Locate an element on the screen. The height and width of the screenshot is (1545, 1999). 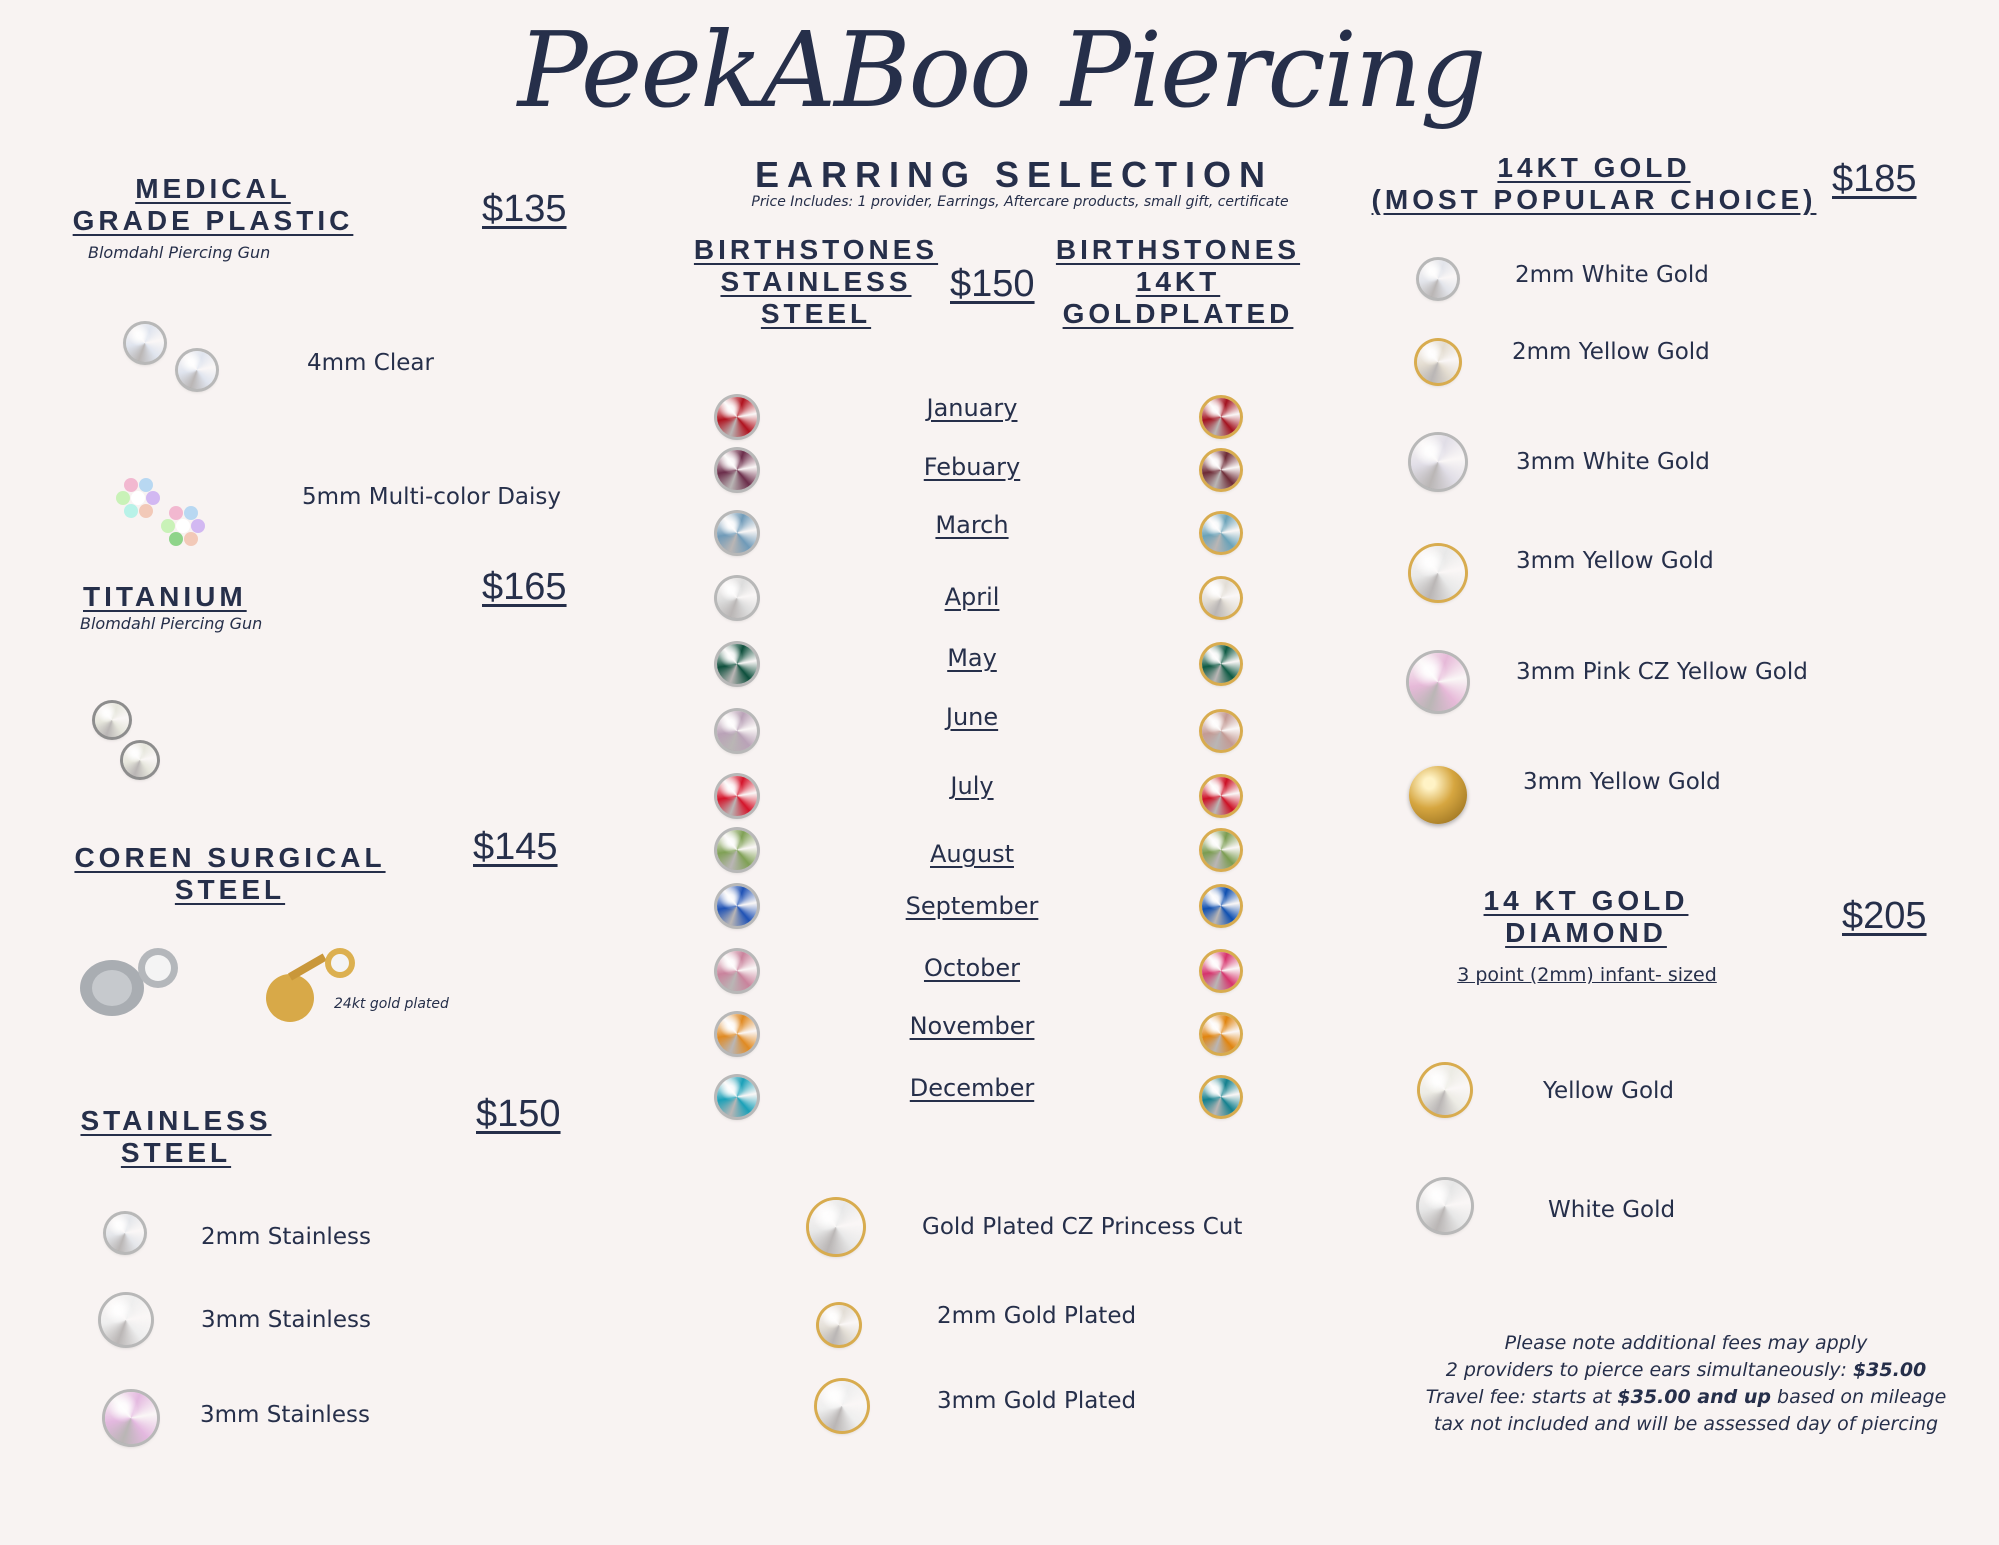
fees-amount: $35.00 and up is located at coordinates (1694, 1397).